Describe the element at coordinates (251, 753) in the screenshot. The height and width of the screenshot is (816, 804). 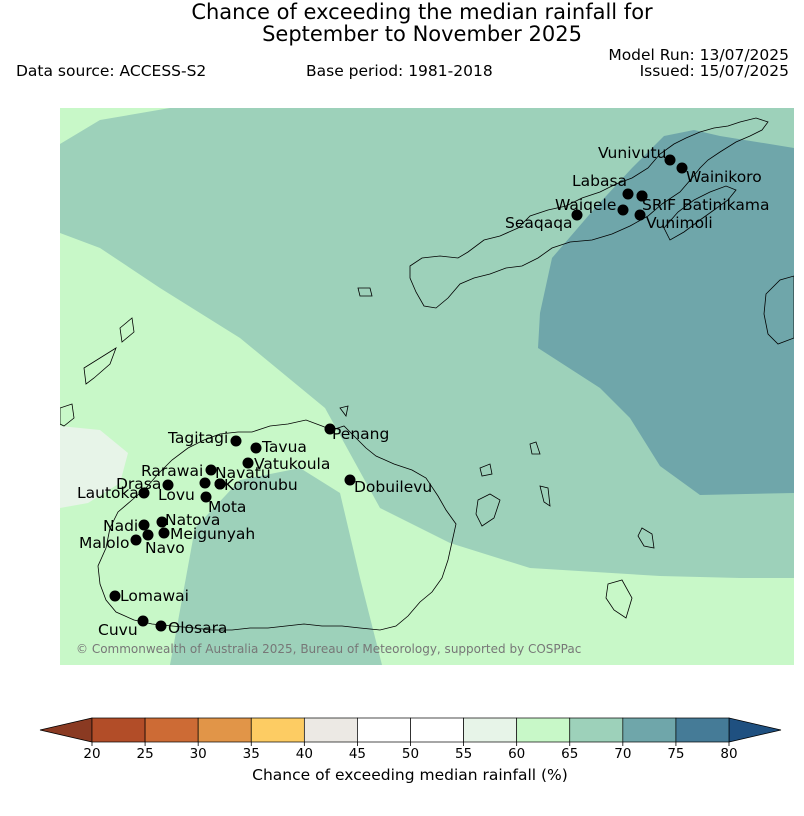
I see `colorbar-tick-label: 35` at that location.